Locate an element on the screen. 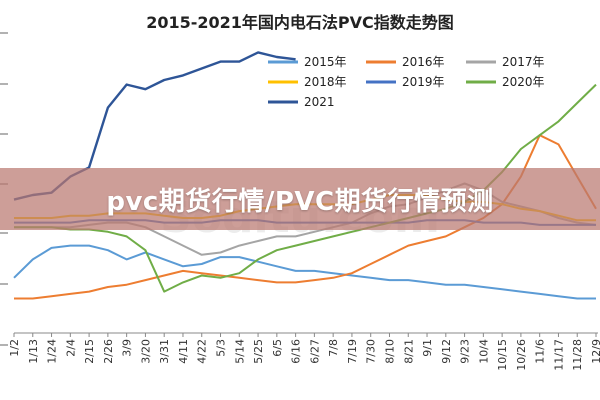  x-tick-label-20: 8/10 is located at coordinates (389, 351).